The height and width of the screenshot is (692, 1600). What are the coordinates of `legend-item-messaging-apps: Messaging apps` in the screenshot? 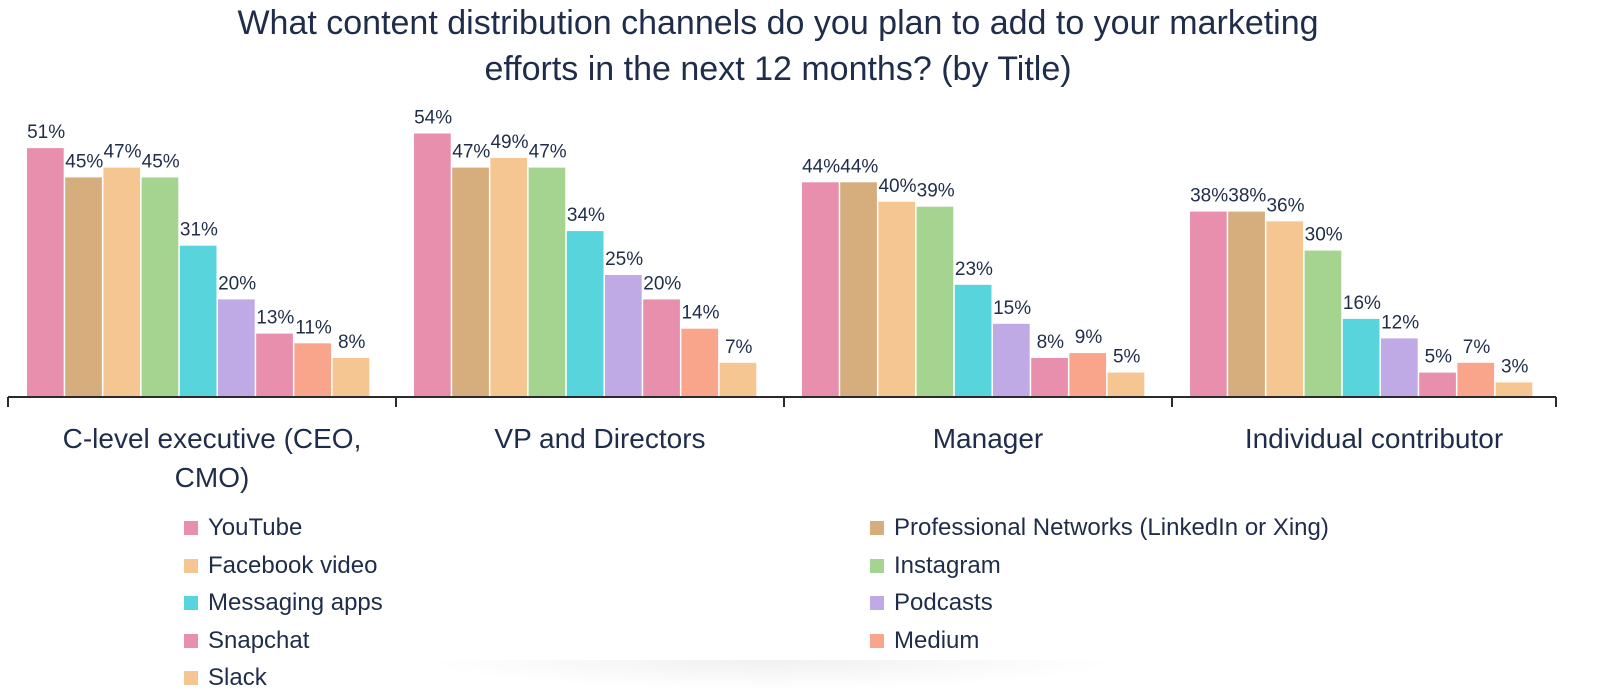 It's located at (283, 603).